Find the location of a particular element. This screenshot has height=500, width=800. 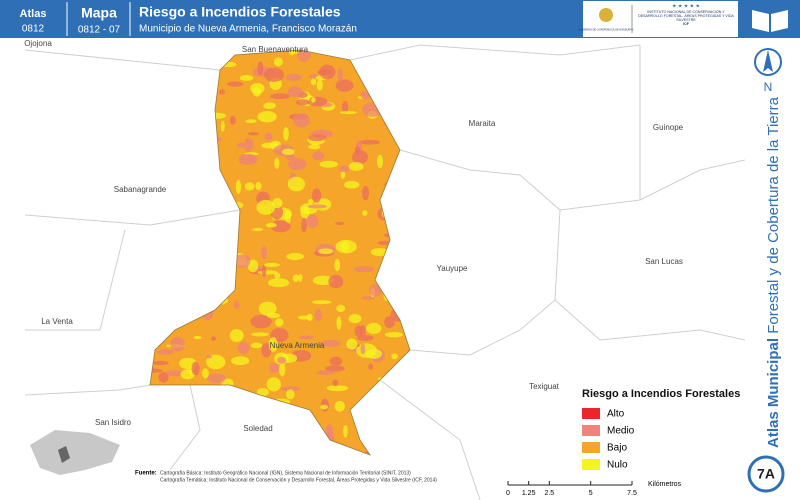

sidebar-rest: Forestal y de Cobertura de la Tierra is located at coordinates (773, 214).